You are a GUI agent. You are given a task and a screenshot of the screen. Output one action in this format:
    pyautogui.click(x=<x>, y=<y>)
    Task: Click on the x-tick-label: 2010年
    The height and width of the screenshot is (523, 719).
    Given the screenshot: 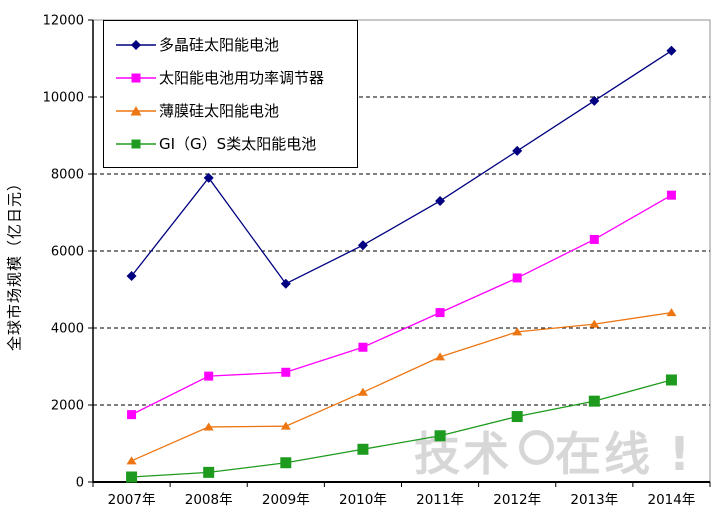 What is the action you would take?
    pyautogui.click(x=363, y=500)
    